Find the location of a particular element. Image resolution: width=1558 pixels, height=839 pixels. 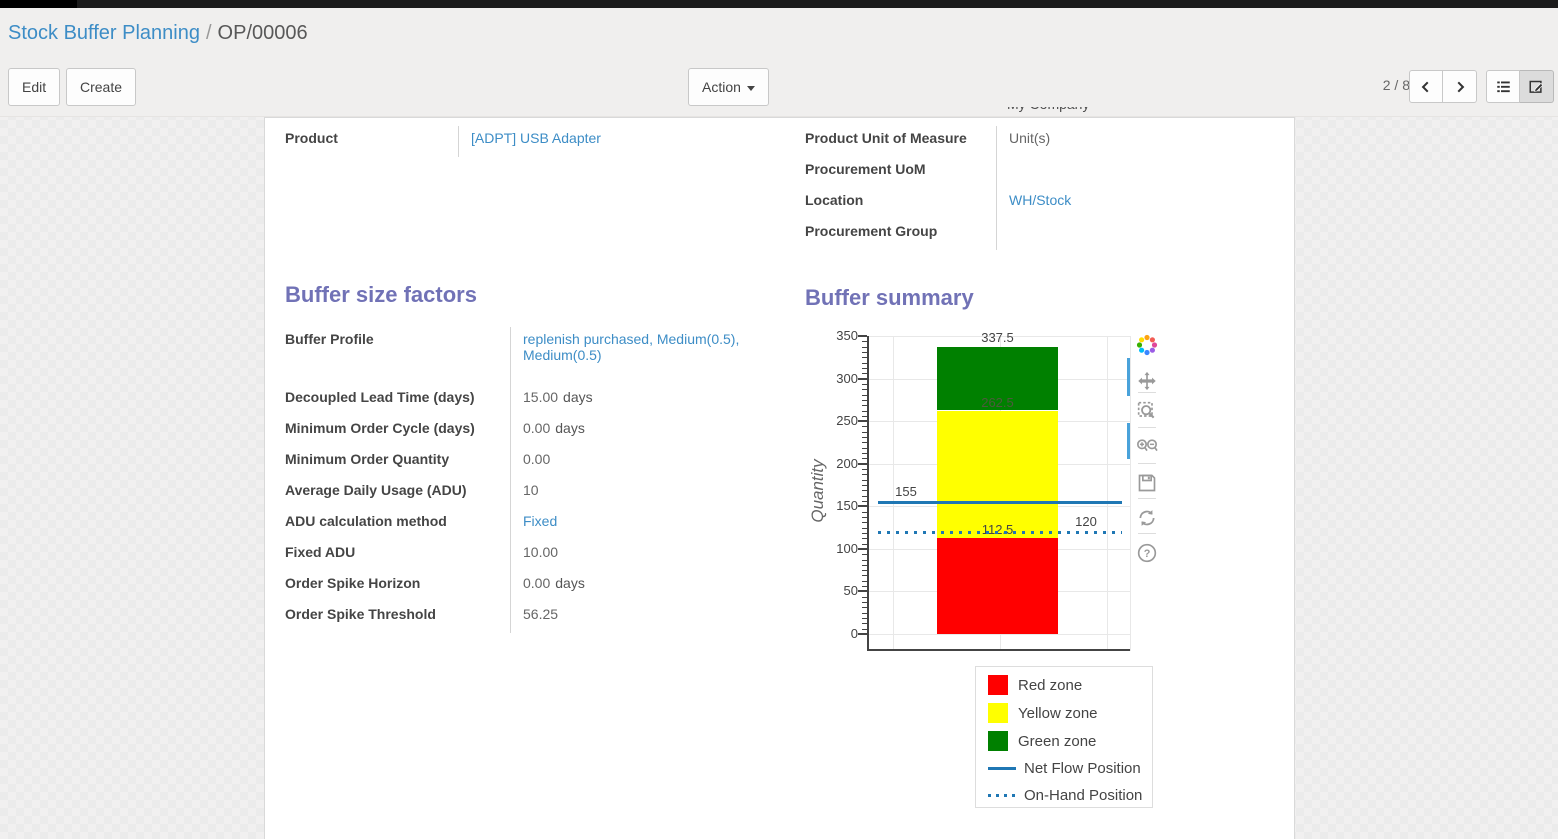

next-record-button is located at coordinates (1460, 86).